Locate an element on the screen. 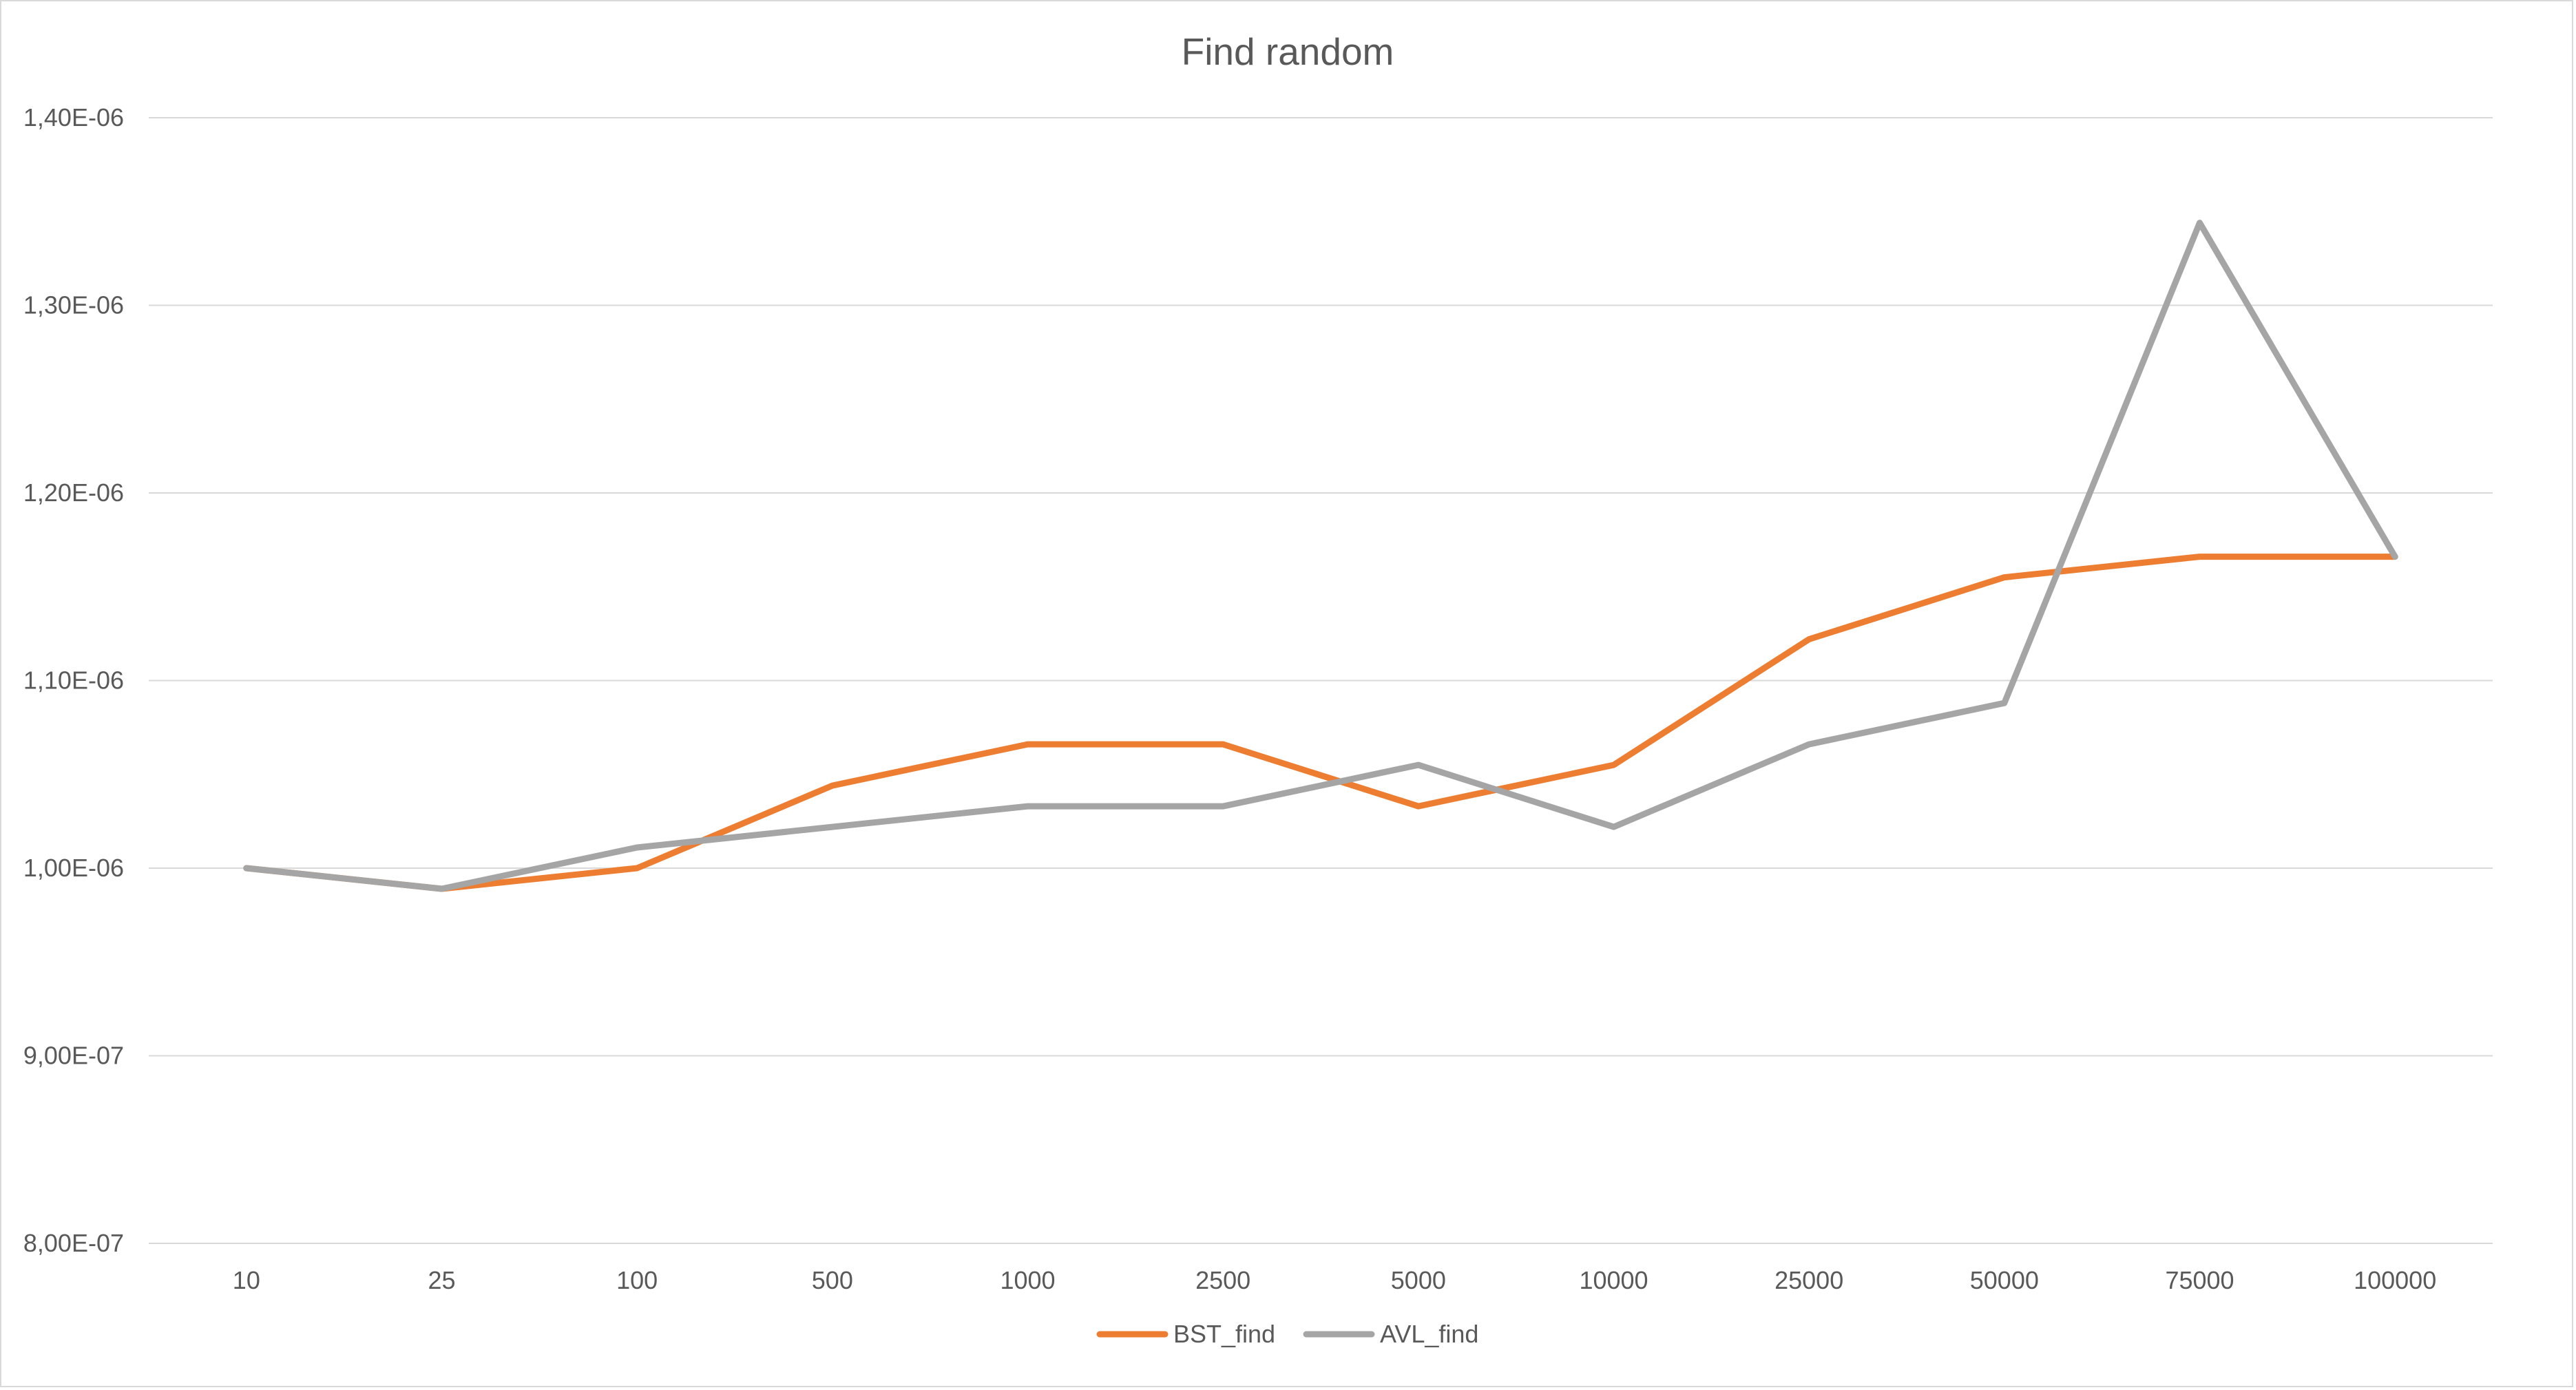 Image resolution: width=2576 pixels, height=1390 pixels. y-tick-label: 1,10E-06 is located at coordinates (73, 680).